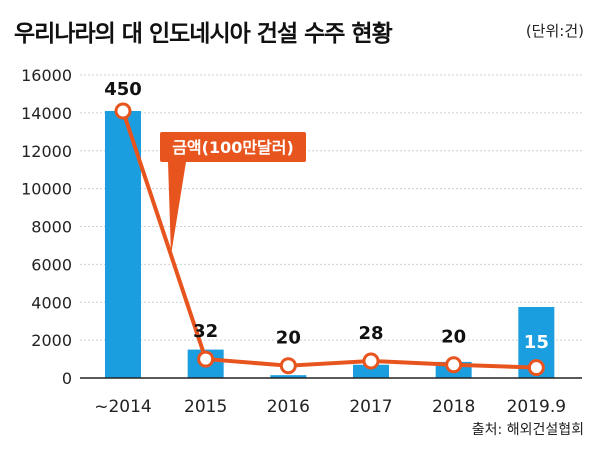 Image resolution: width=600 pixels, height=449 pixels. I want to click on x-tick-label: 2016, so click(288, 407).